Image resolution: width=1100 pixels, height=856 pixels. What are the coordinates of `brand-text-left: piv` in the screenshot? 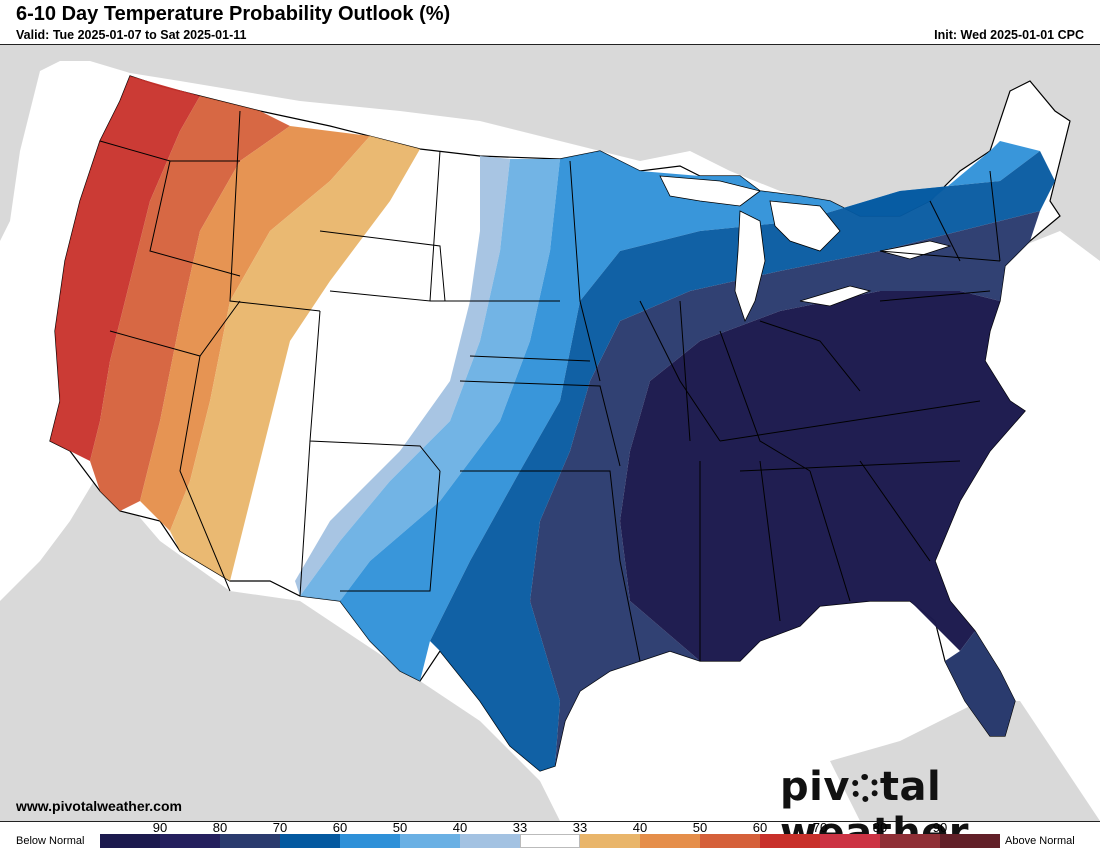 It's located at (815, 787).